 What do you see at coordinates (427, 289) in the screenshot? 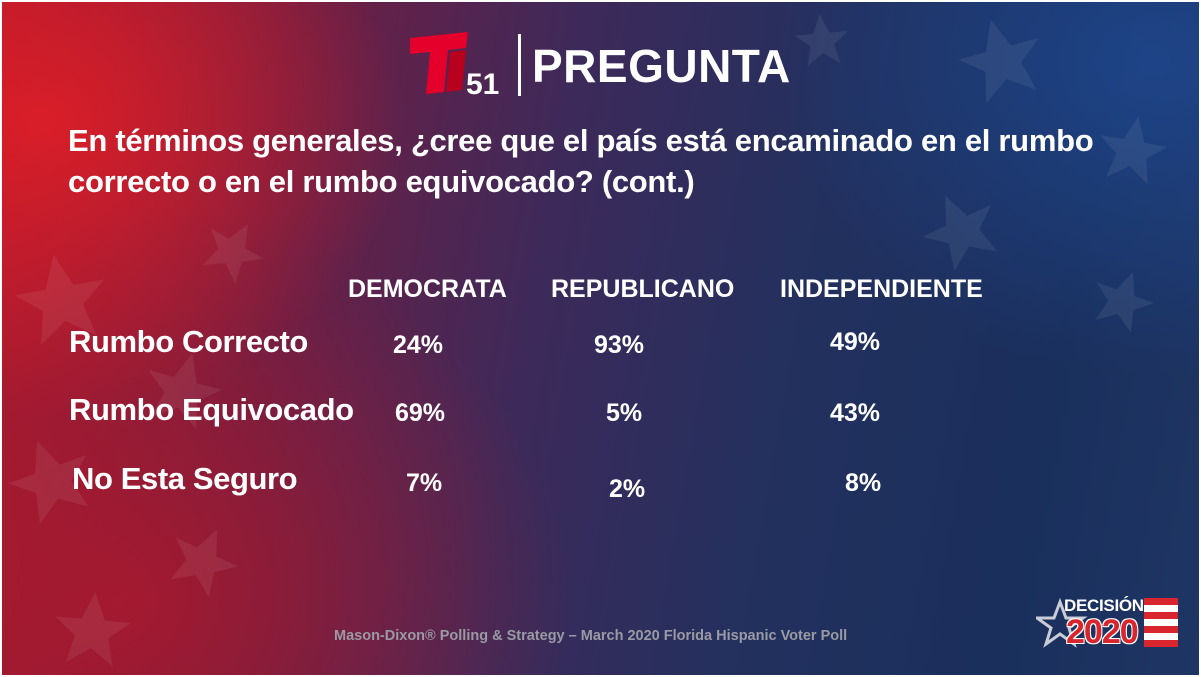
I see `column-header-democrata: DEMOCRATA` at bounding box center [427, 289].